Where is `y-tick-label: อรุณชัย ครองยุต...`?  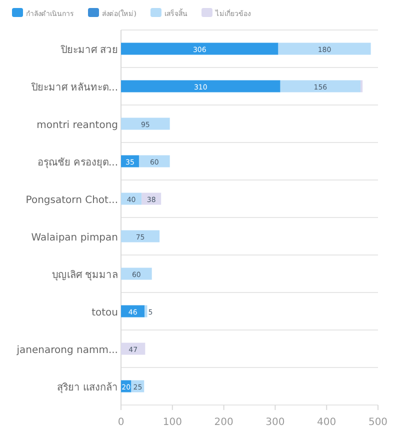 y-tick-label: อรุณชัย ครองยุต... is located at coordinates (77, 162).